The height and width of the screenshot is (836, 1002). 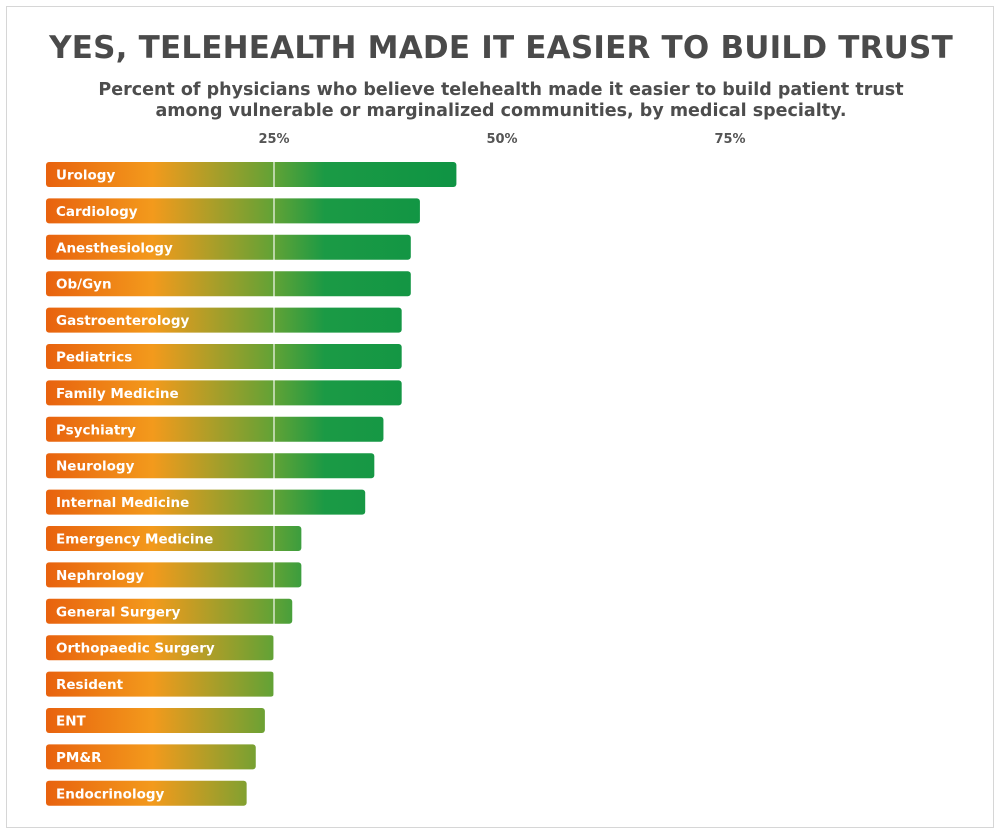 I want to click on bar-neurology, so click(x=210, y=466).